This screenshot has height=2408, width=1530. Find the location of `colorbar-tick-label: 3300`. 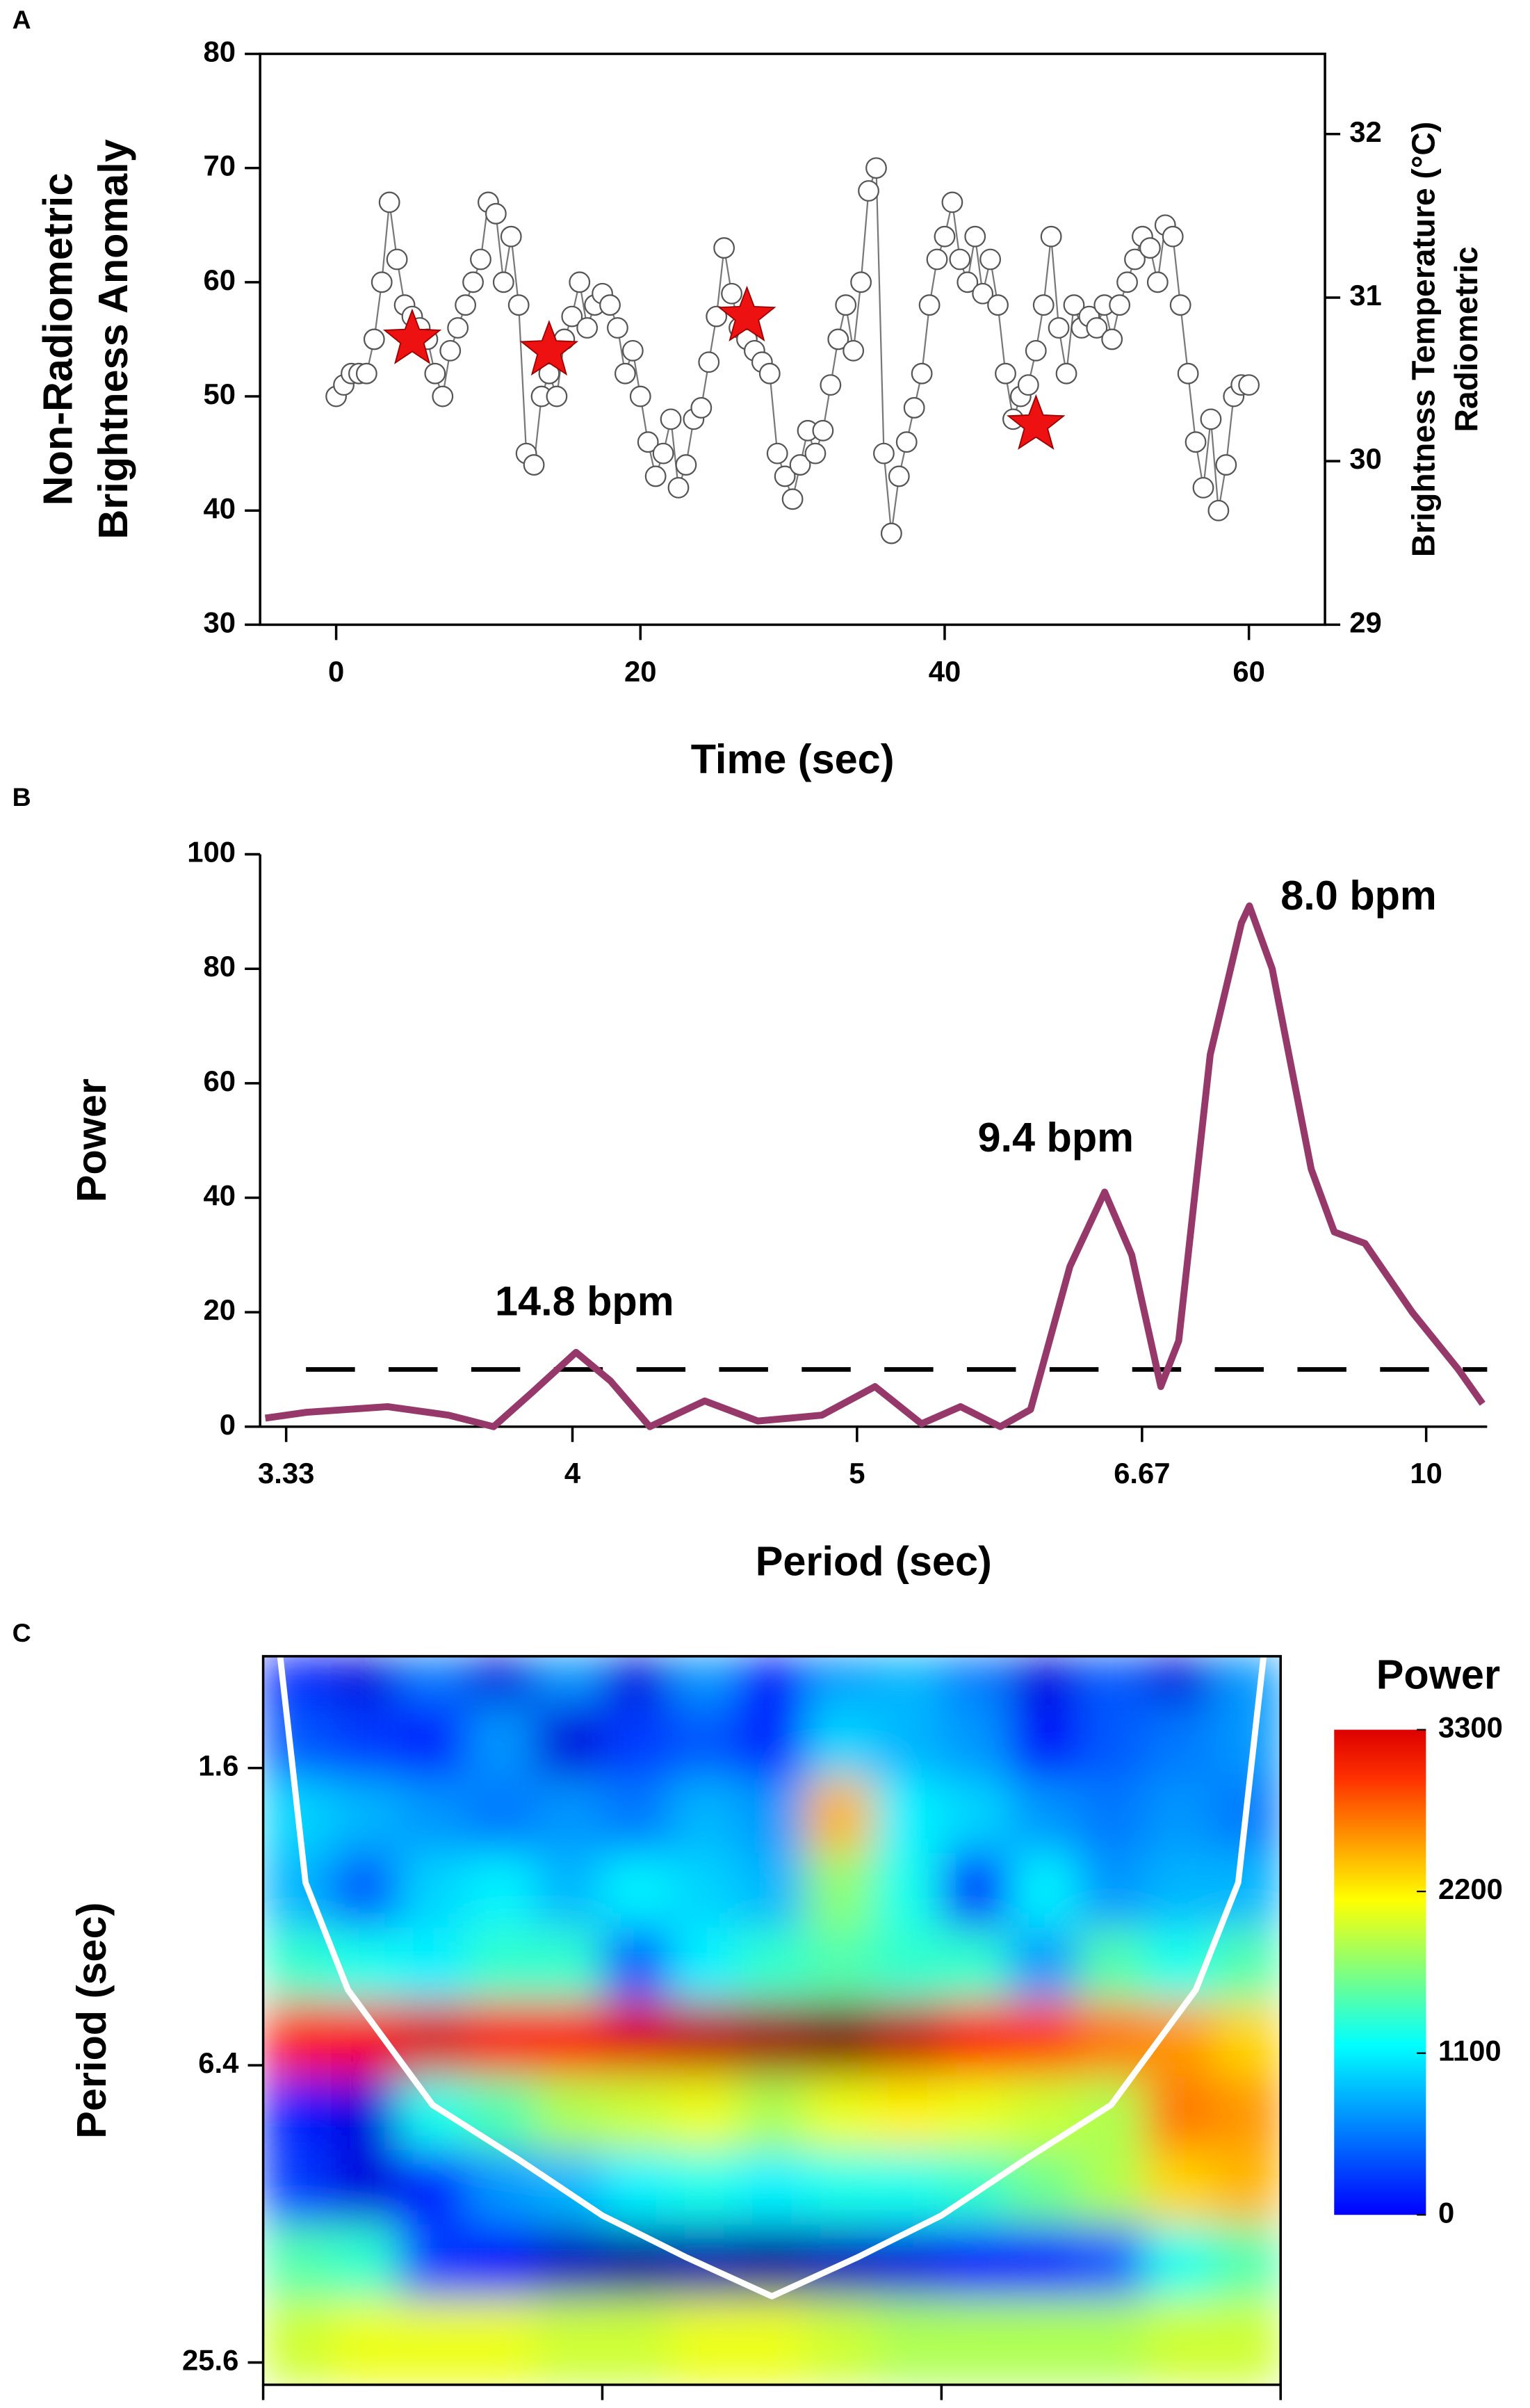

colorbar-tick-label: 3300 is located at coordinates (1470, 1728).